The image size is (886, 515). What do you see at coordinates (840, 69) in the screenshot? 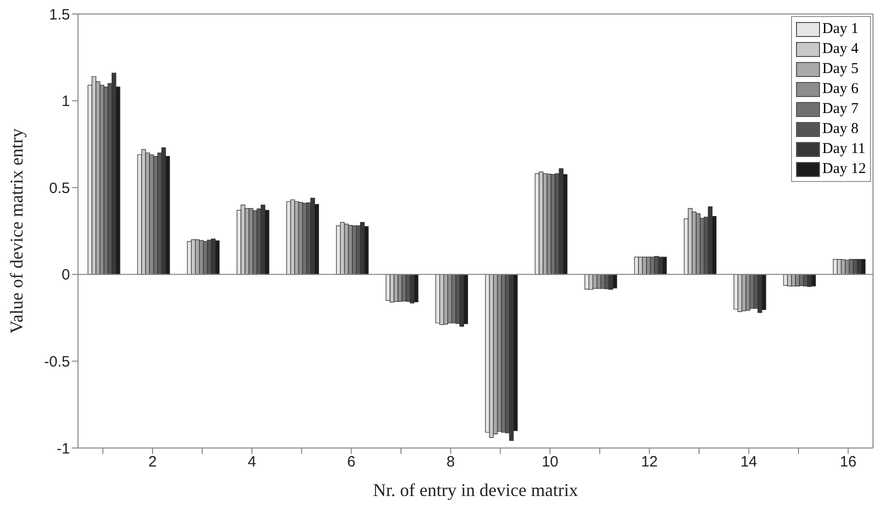
I see `legend-label: Day 5` at bounding box center [840, 69].